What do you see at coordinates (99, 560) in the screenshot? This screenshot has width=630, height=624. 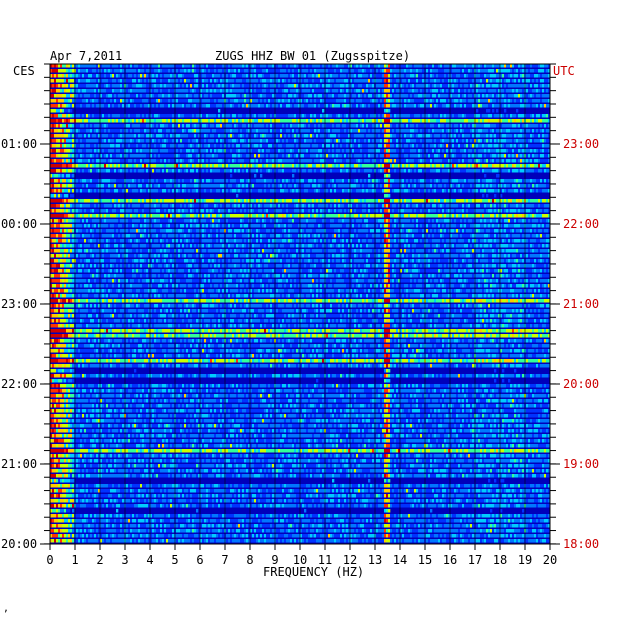 I see `x-tick-label: 2` at bounding box center [99, 560].